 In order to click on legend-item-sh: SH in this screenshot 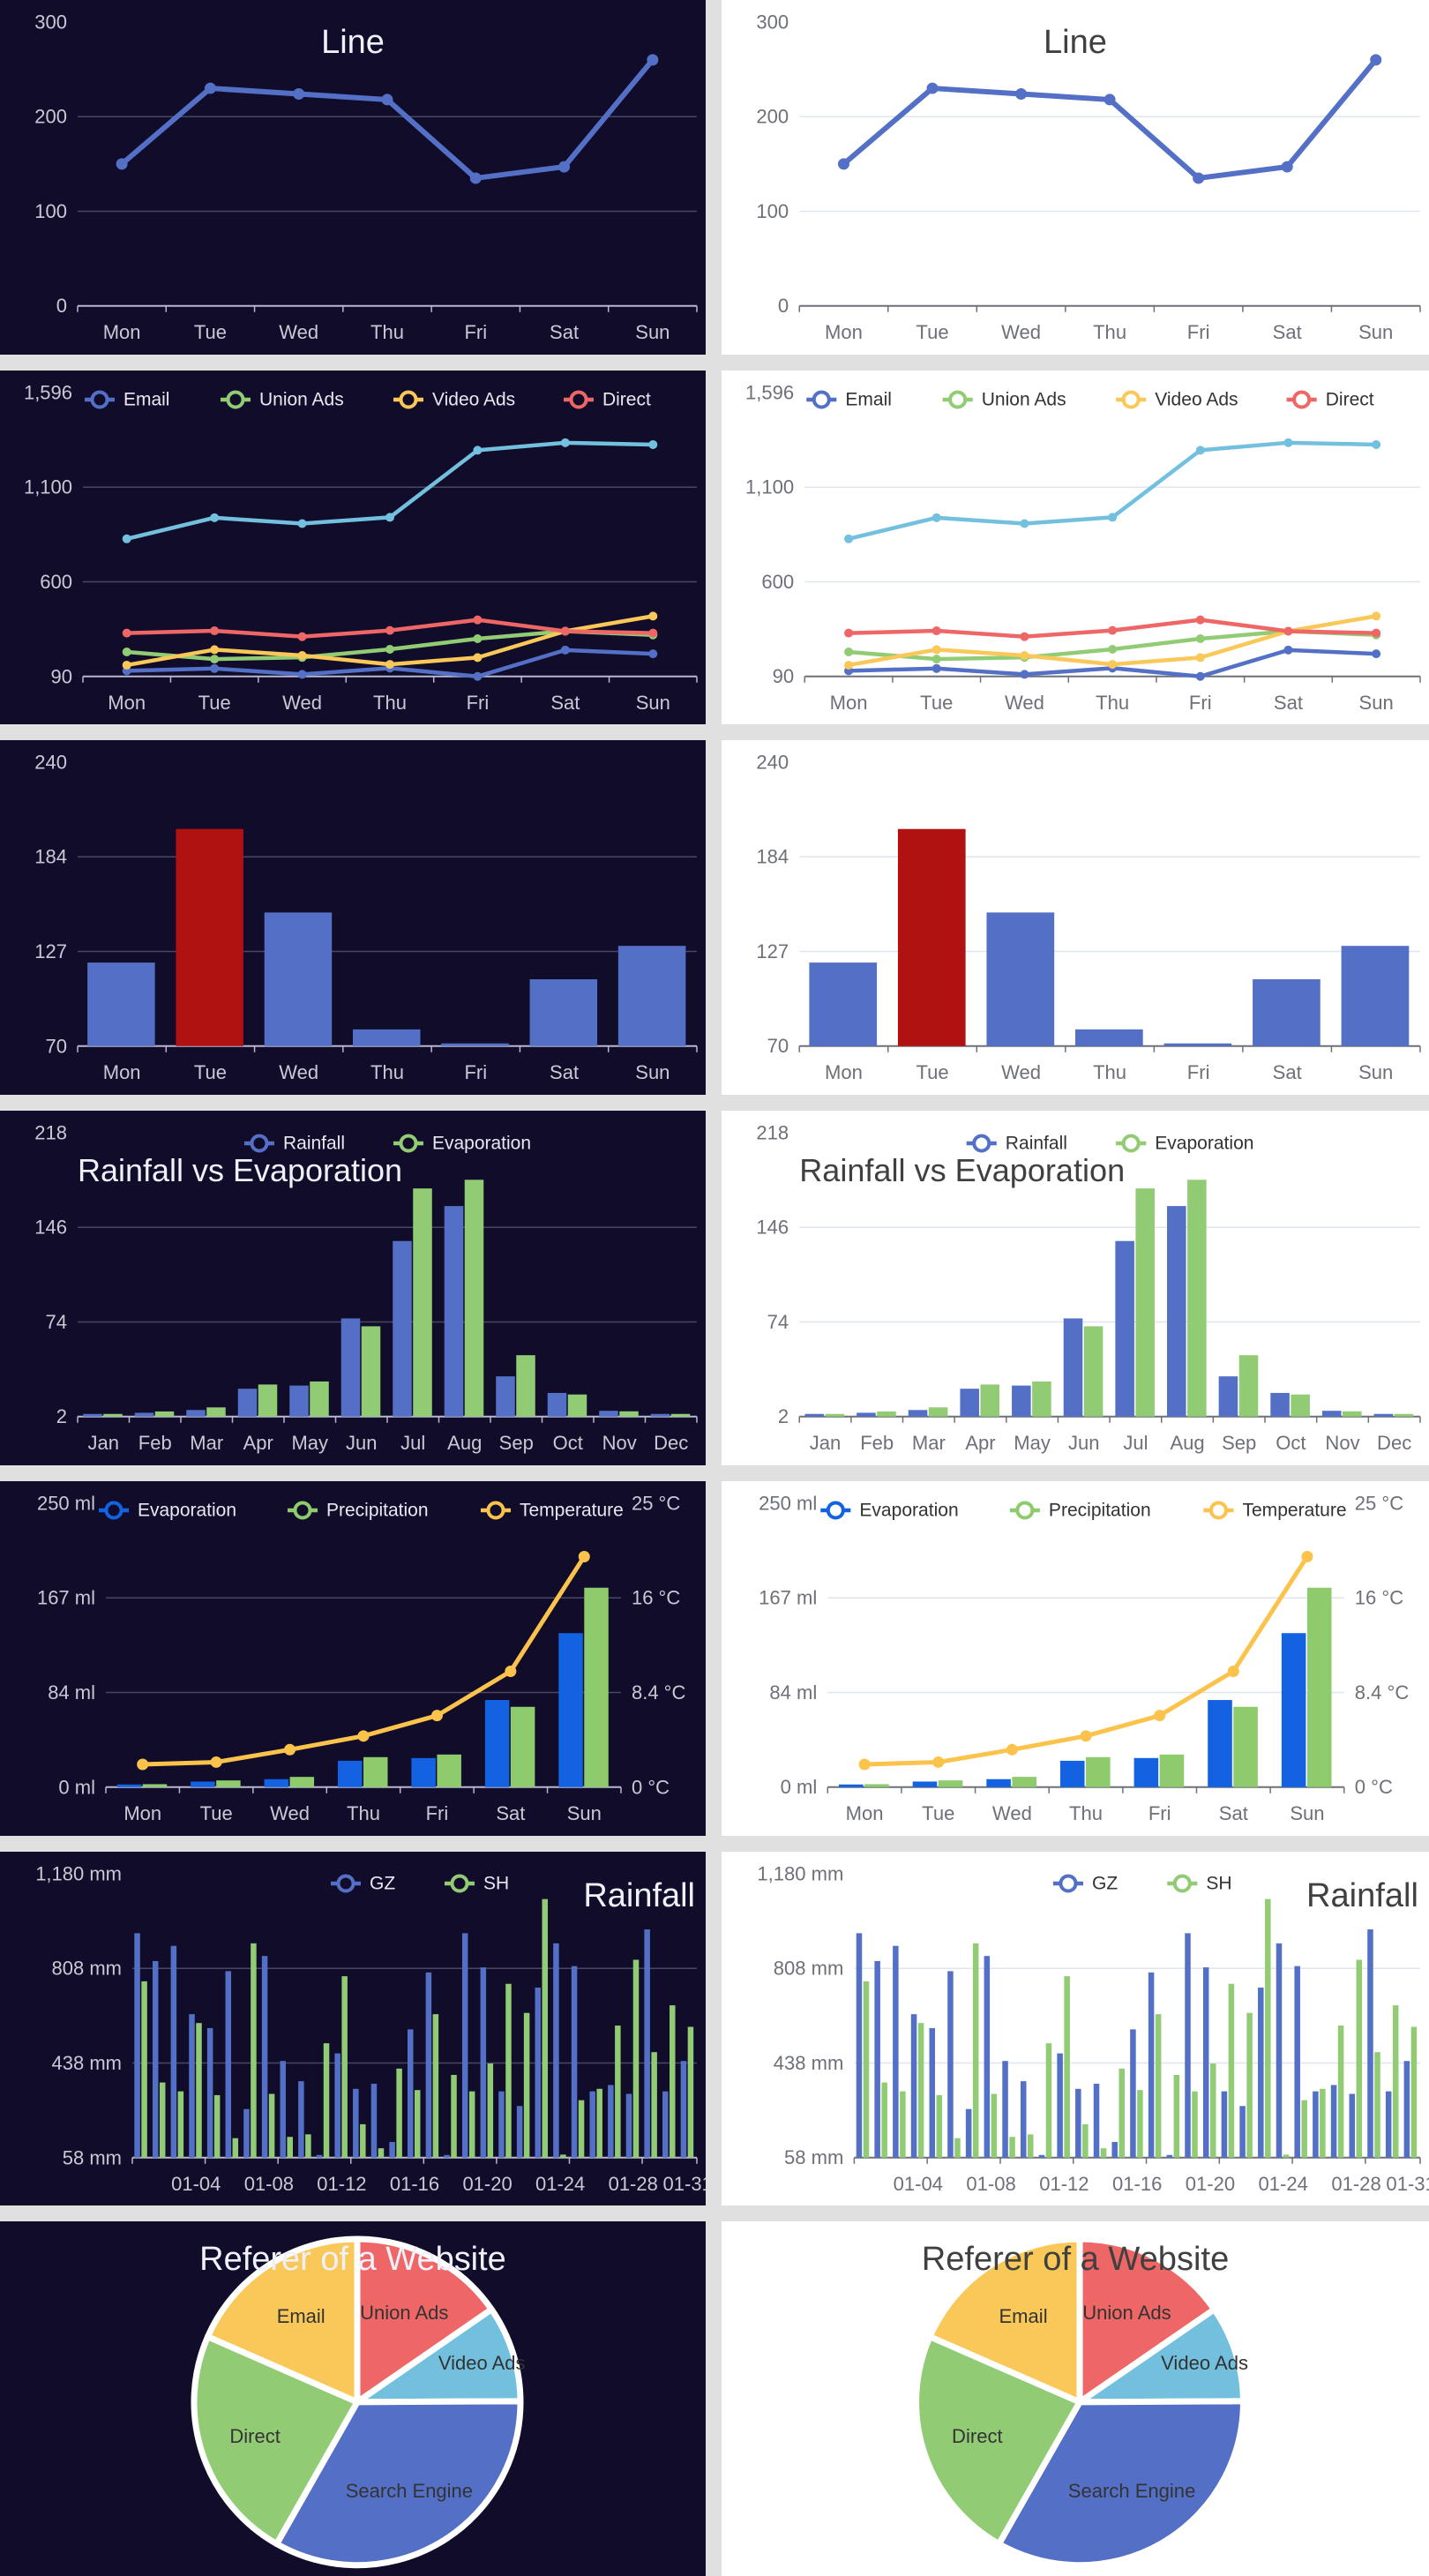, I will do `click(1199, 1883)`.